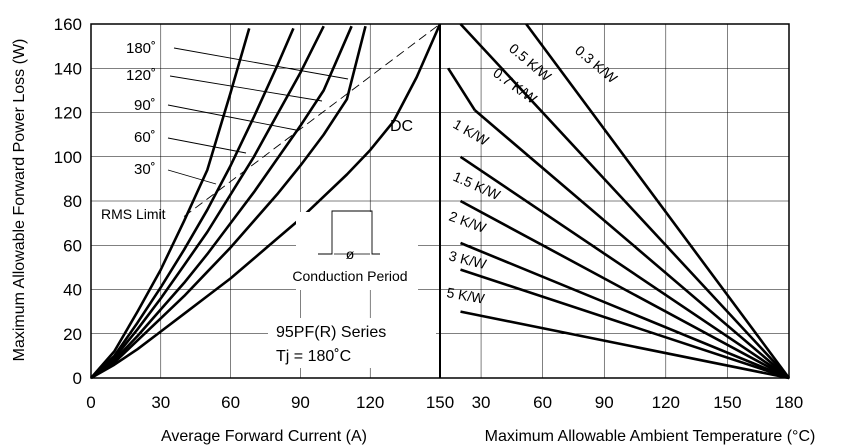 The height and width of the screenshot is (446, 864). Describe the element at coordinates (264, 436) in the screenshot. I see `left-x-axis-title: Average Forward Current (A)` at that location.